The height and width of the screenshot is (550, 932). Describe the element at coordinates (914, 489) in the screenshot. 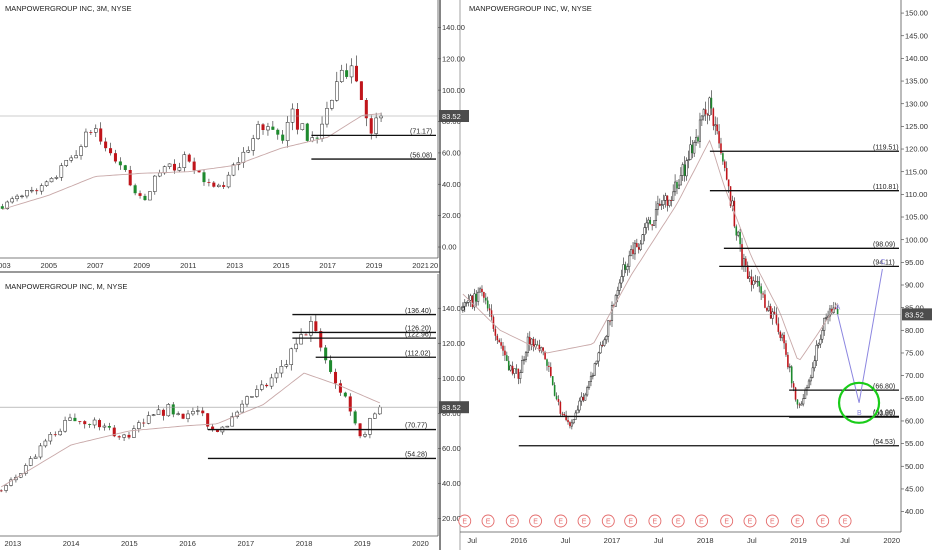

I see `y-tick-label: 45.00` at that location.